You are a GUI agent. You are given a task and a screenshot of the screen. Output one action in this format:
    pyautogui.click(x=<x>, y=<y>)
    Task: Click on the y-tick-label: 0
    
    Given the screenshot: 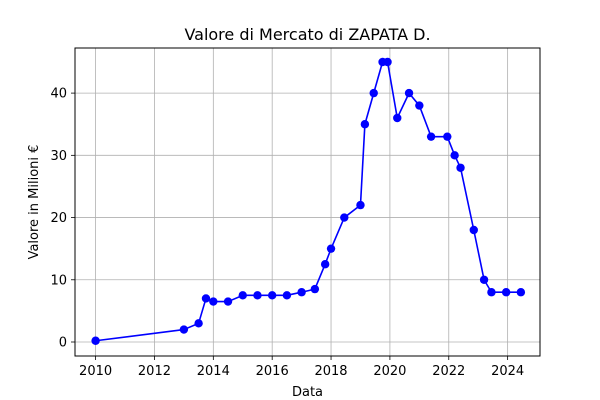 What is the action you would take?
    pyautogui.click(x=63, y=343)
    